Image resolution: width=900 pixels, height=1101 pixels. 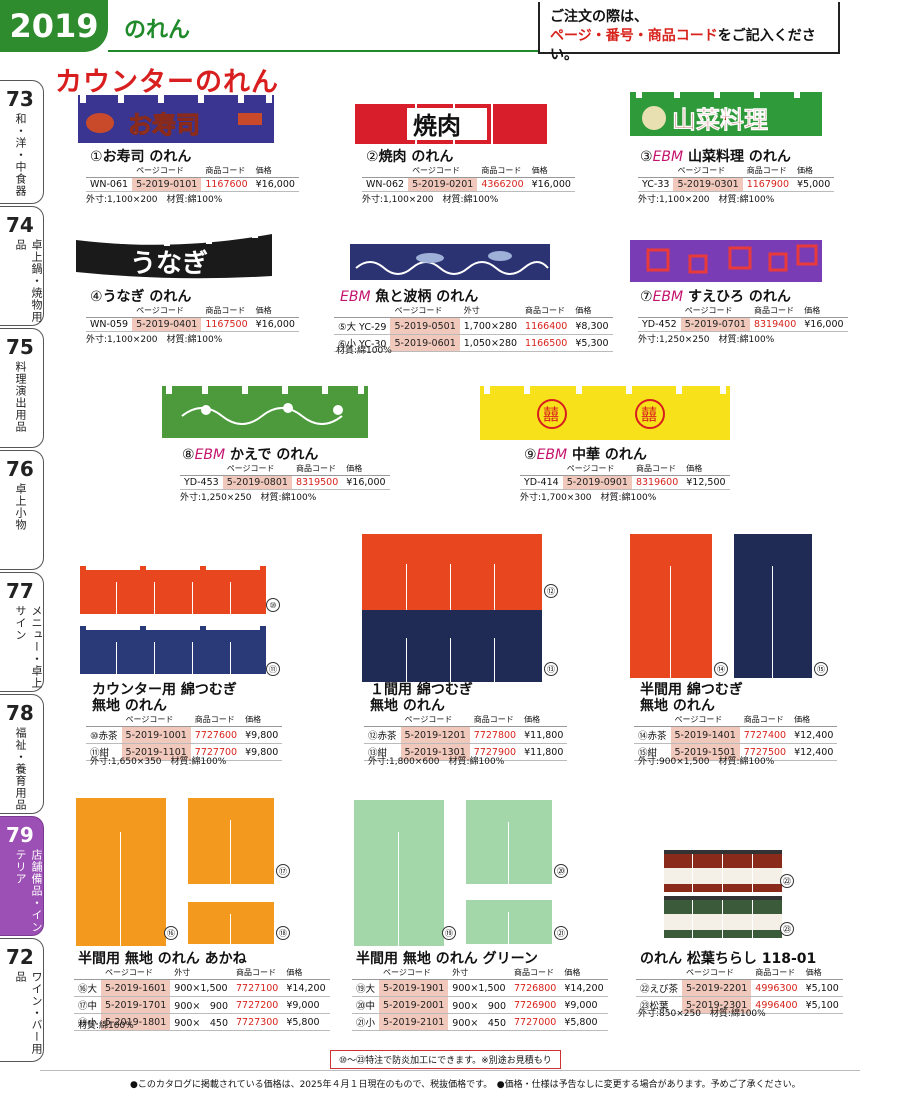 I want to click on number-badge: ⑱, so click(x=283, y=933).